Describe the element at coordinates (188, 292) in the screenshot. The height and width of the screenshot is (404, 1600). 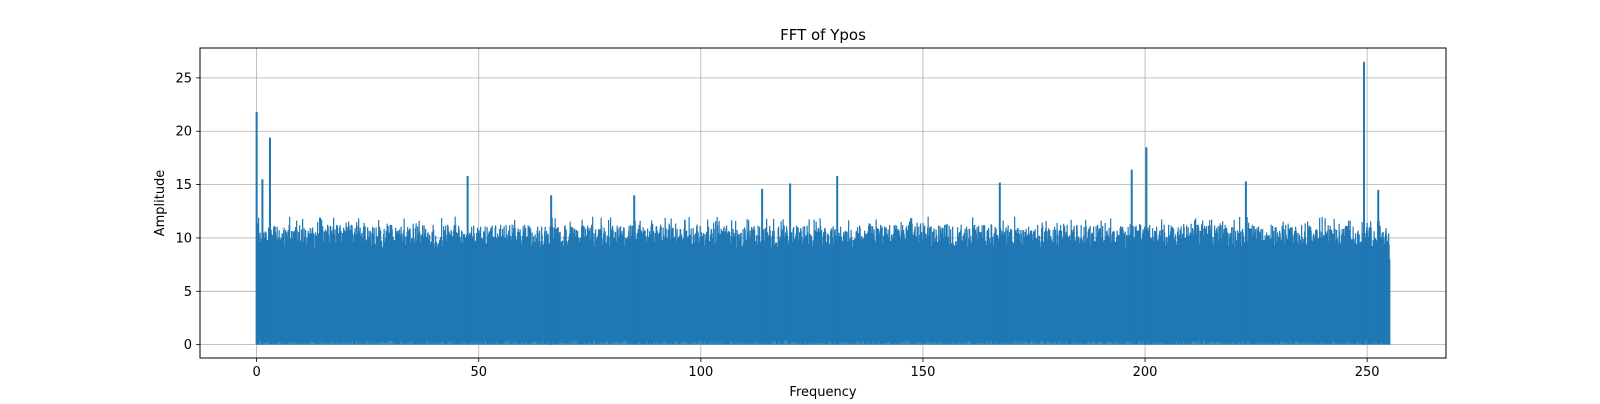
I see `y-tick-label: 5` at that location.